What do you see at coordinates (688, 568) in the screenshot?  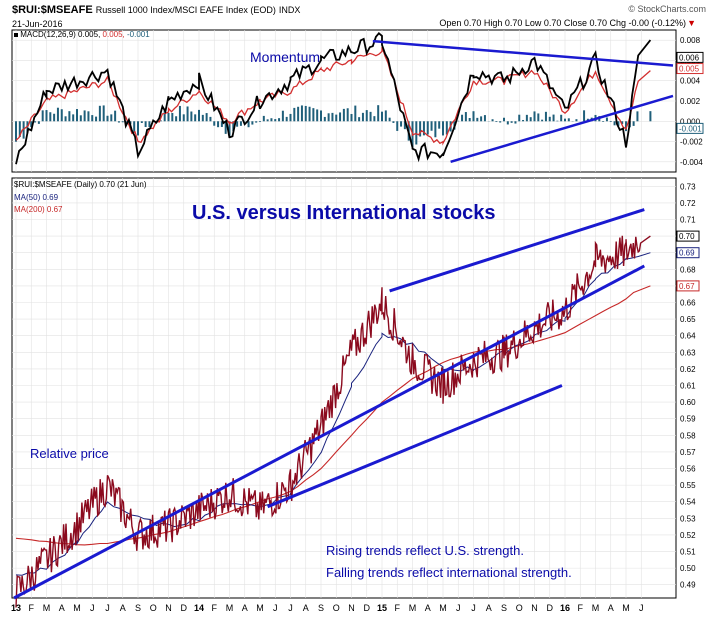 I see `price-y-tick-label: 0.50` at bounding box center [688, 568].